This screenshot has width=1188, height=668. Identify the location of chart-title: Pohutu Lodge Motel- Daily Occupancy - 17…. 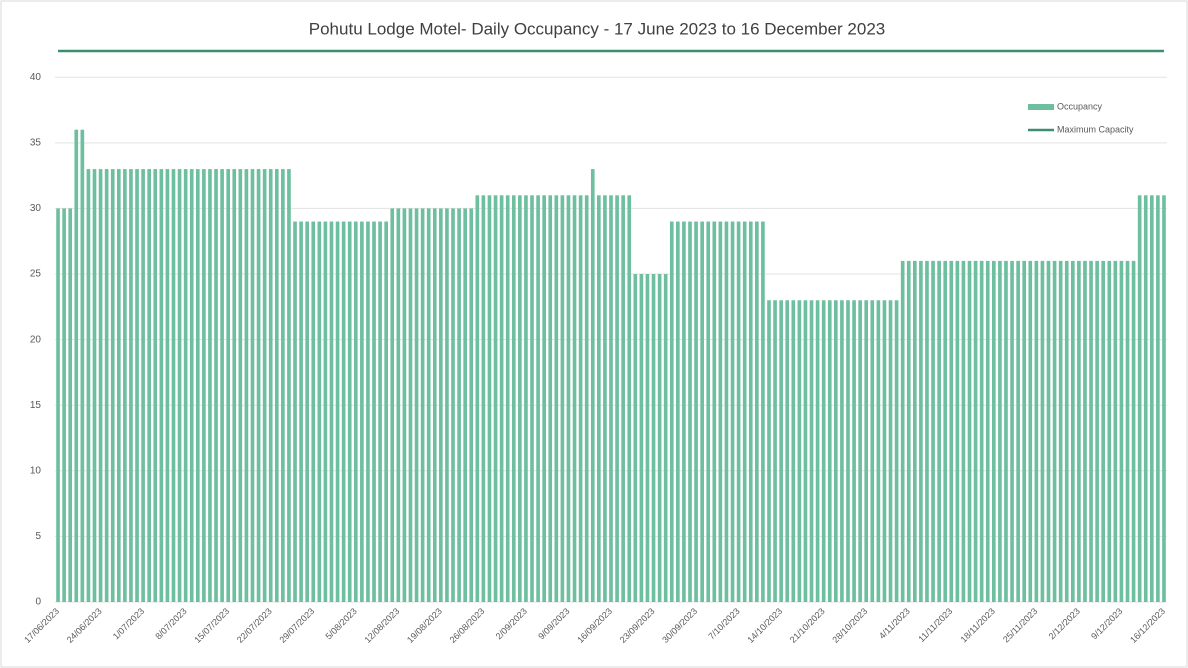
(597, 28).